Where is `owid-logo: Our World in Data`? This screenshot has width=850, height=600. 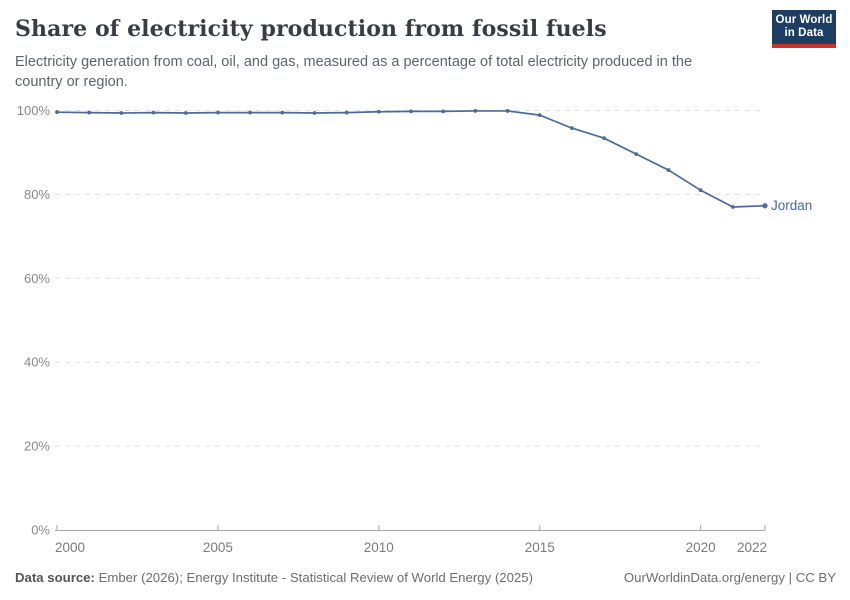
owid-logo: Our World in Data is located at coordinates (804, 29).